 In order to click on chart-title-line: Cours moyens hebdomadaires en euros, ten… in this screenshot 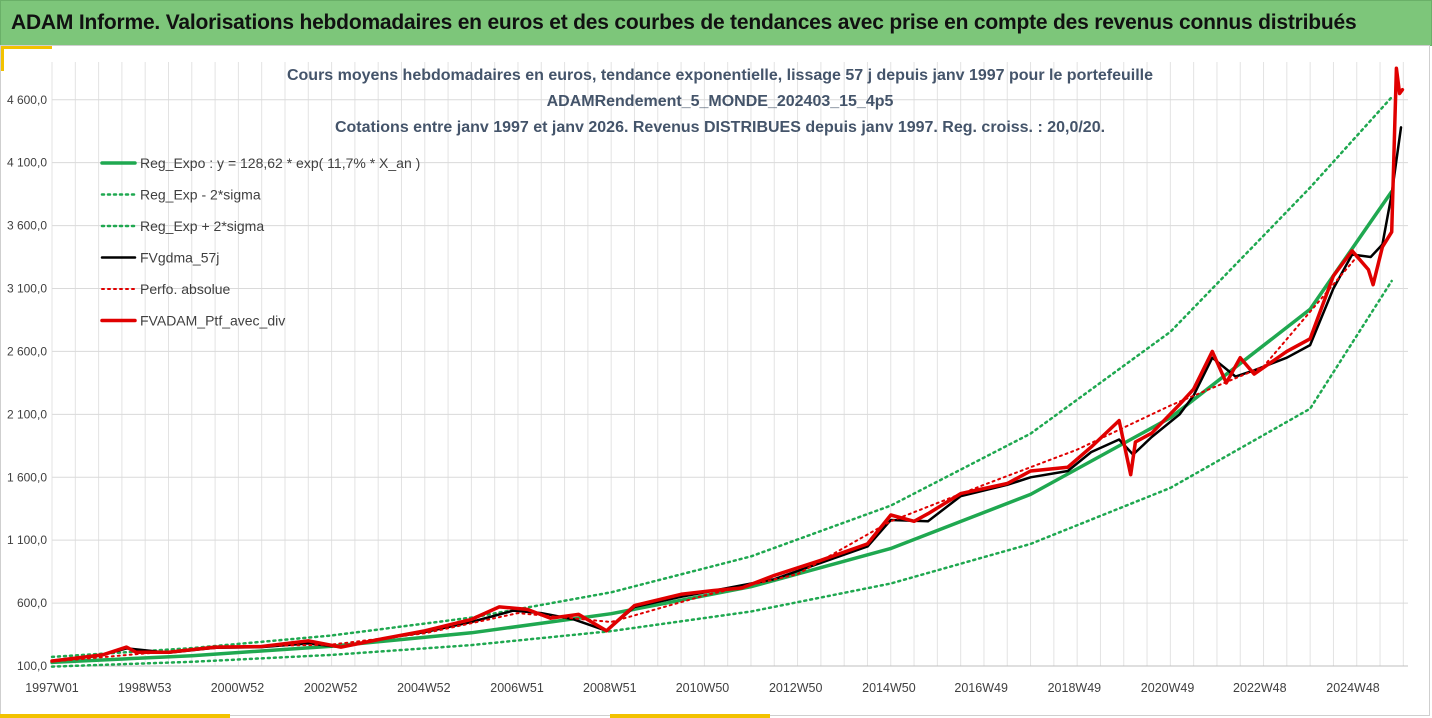, I will do `click(720, 75)`.